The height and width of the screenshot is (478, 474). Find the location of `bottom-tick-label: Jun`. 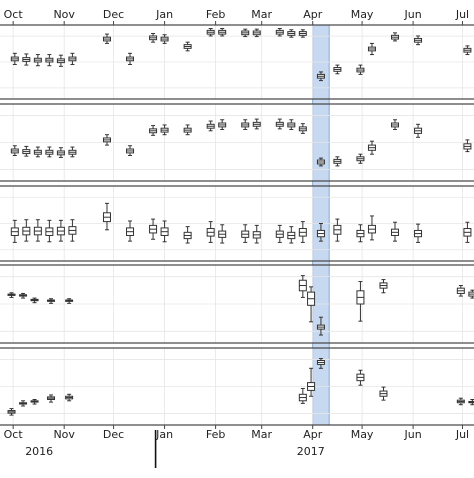

bottom-tick-label: Jun is located at coordinates (413, 434).